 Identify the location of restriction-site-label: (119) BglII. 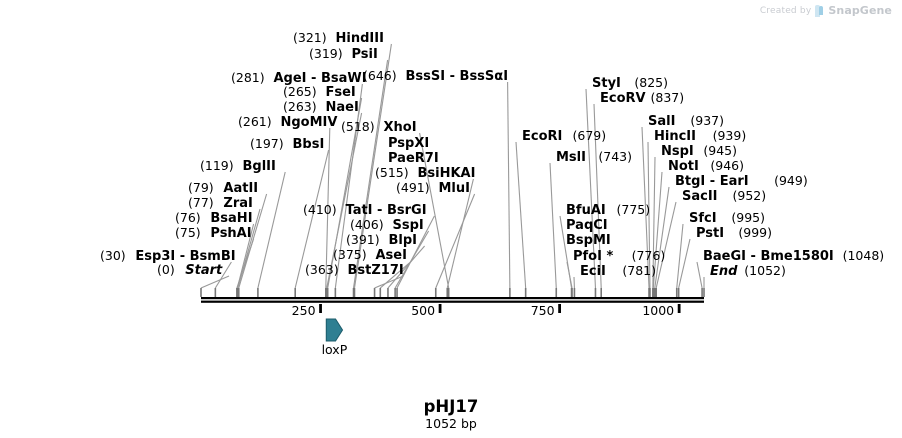
(238, 166).